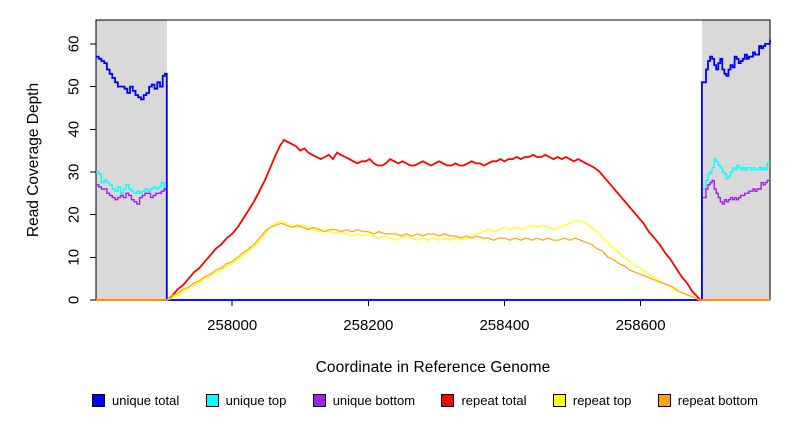 The width and height of the screenshot is (792, 432). What do you see at coordinates (74, 300) in the screenshot?
I see `y-tick-label: 0` at bounding box center [74, 300].